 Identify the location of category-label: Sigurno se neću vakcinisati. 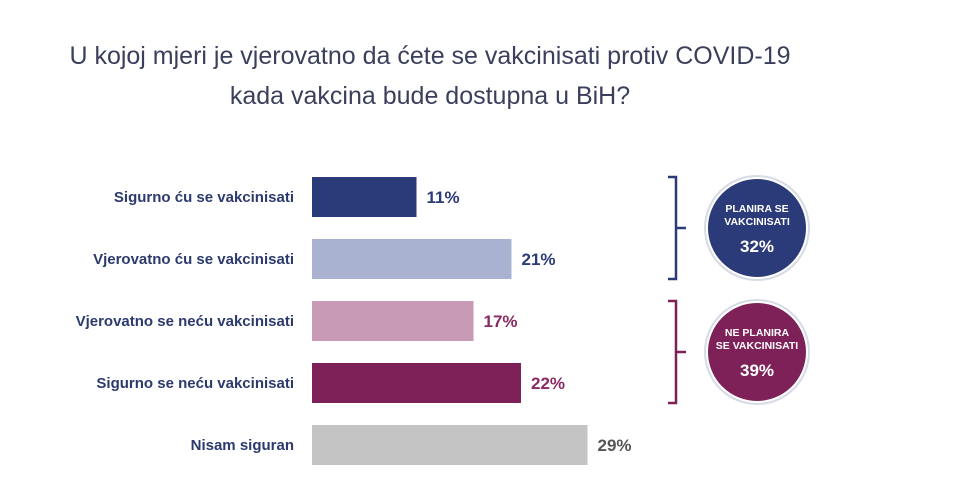
(195, 383).